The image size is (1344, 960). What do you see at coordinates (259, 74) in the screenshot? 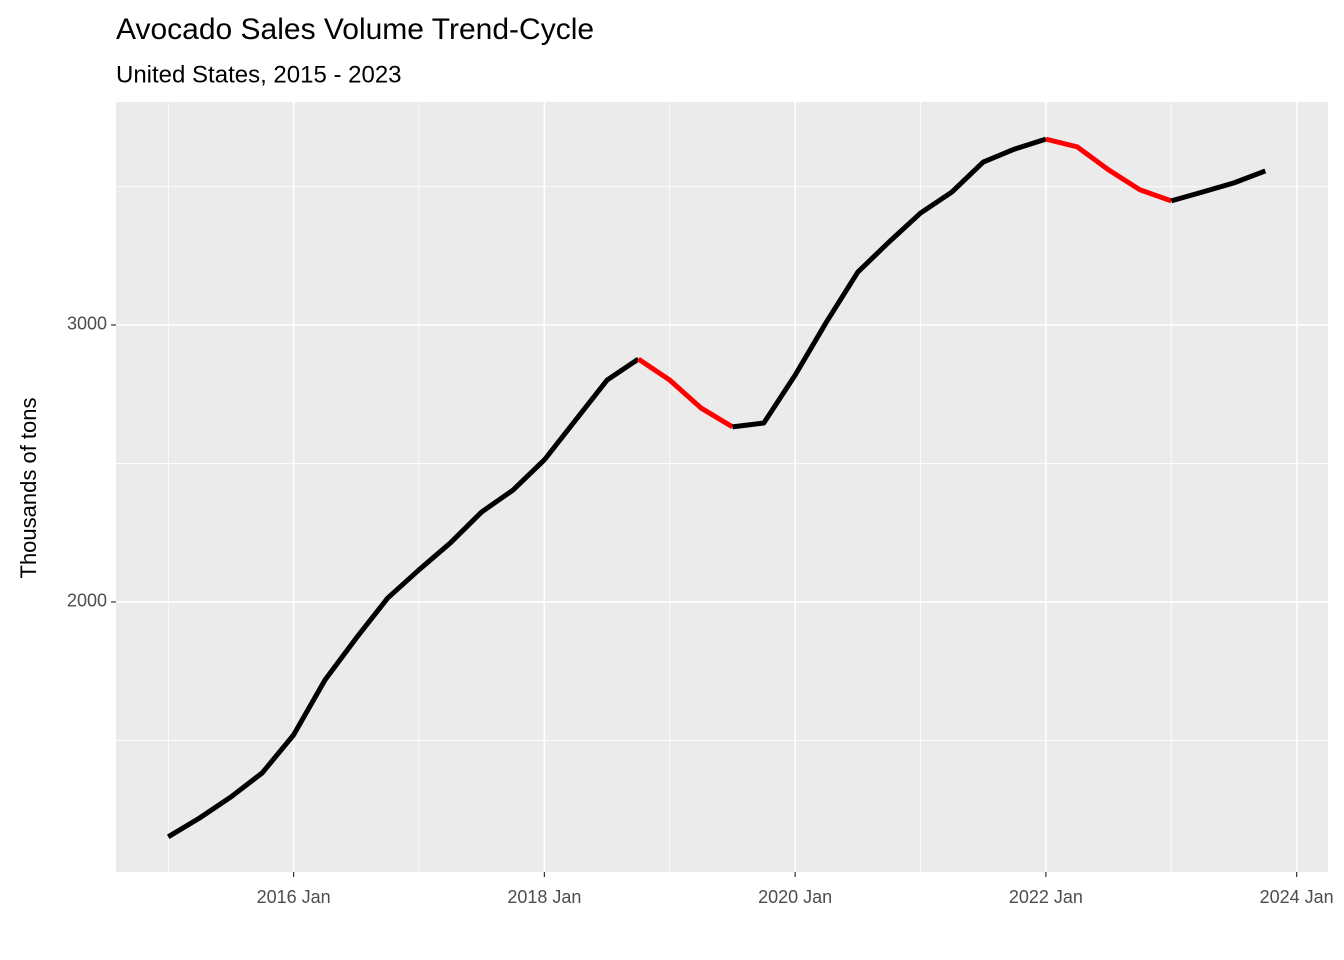
I see `chart-subtitle: United States, 2015 - 2023` at bounding box center [259, 74].